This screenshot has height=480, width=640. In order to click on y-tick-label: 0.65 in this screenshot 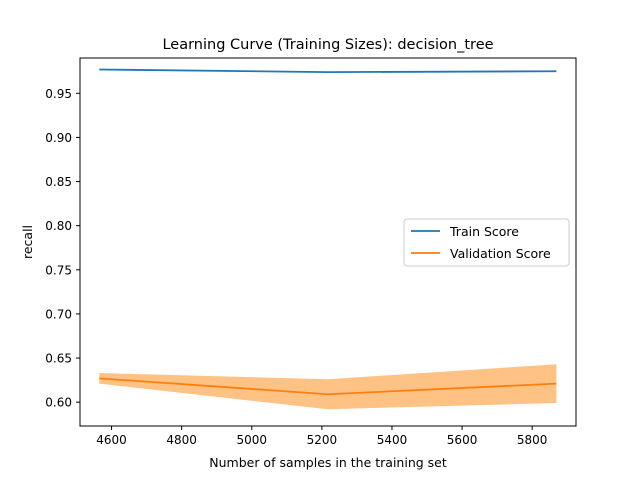, I will do `click(58, 359)`.